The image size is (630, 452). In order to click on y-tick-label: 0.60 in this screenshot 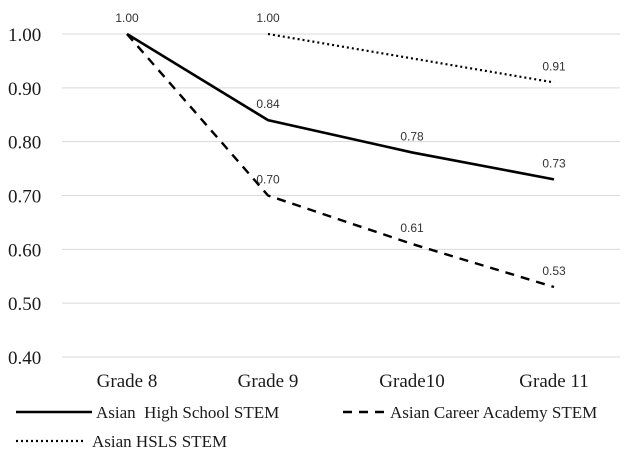, I will do `click(24, 250)`.